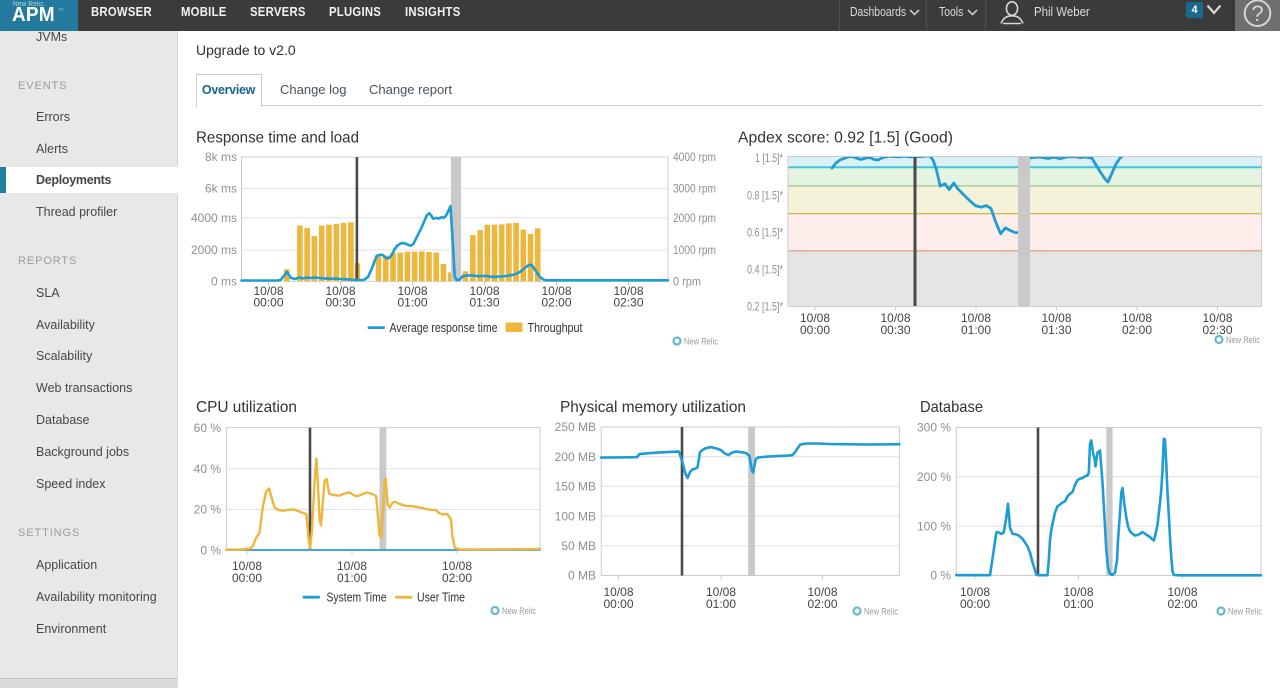  I want to click on svg-text: 6k ms, so click(221, 189).